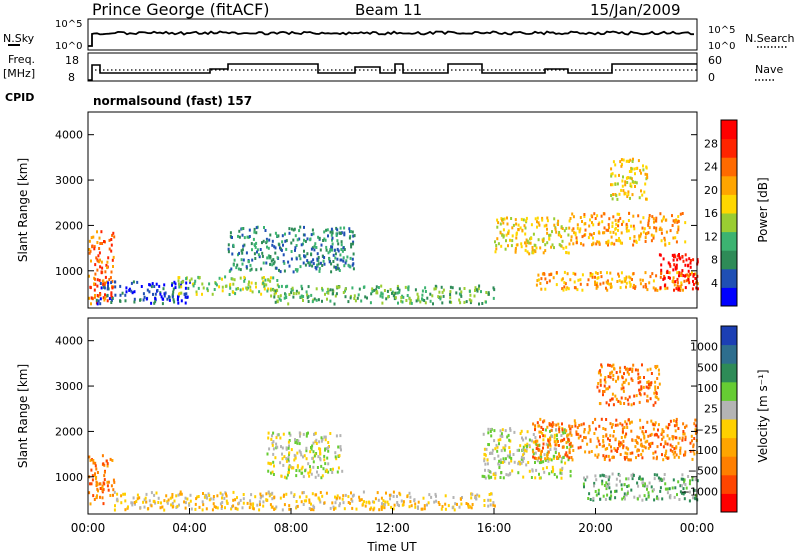  What do you see at coordinates (729, 429) in the screenshot?
I see `colorbar-swatch` at bounding box center [729, 429].